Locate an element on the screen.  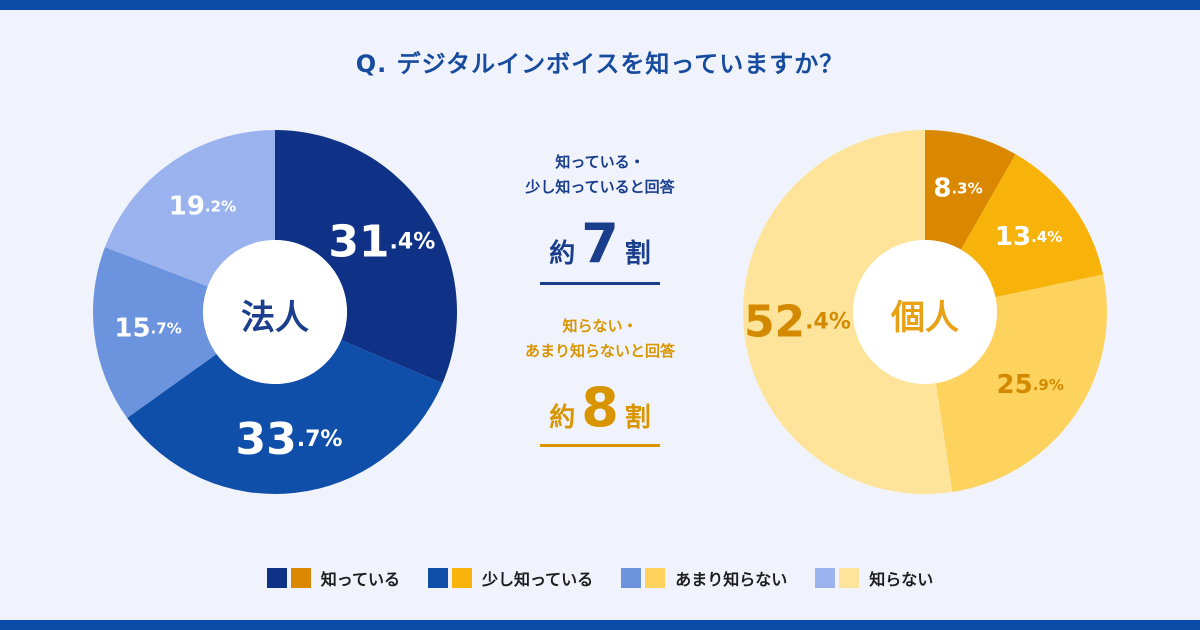
corporate-value-label-0: 31.4% is located at coordinates (381, 241).